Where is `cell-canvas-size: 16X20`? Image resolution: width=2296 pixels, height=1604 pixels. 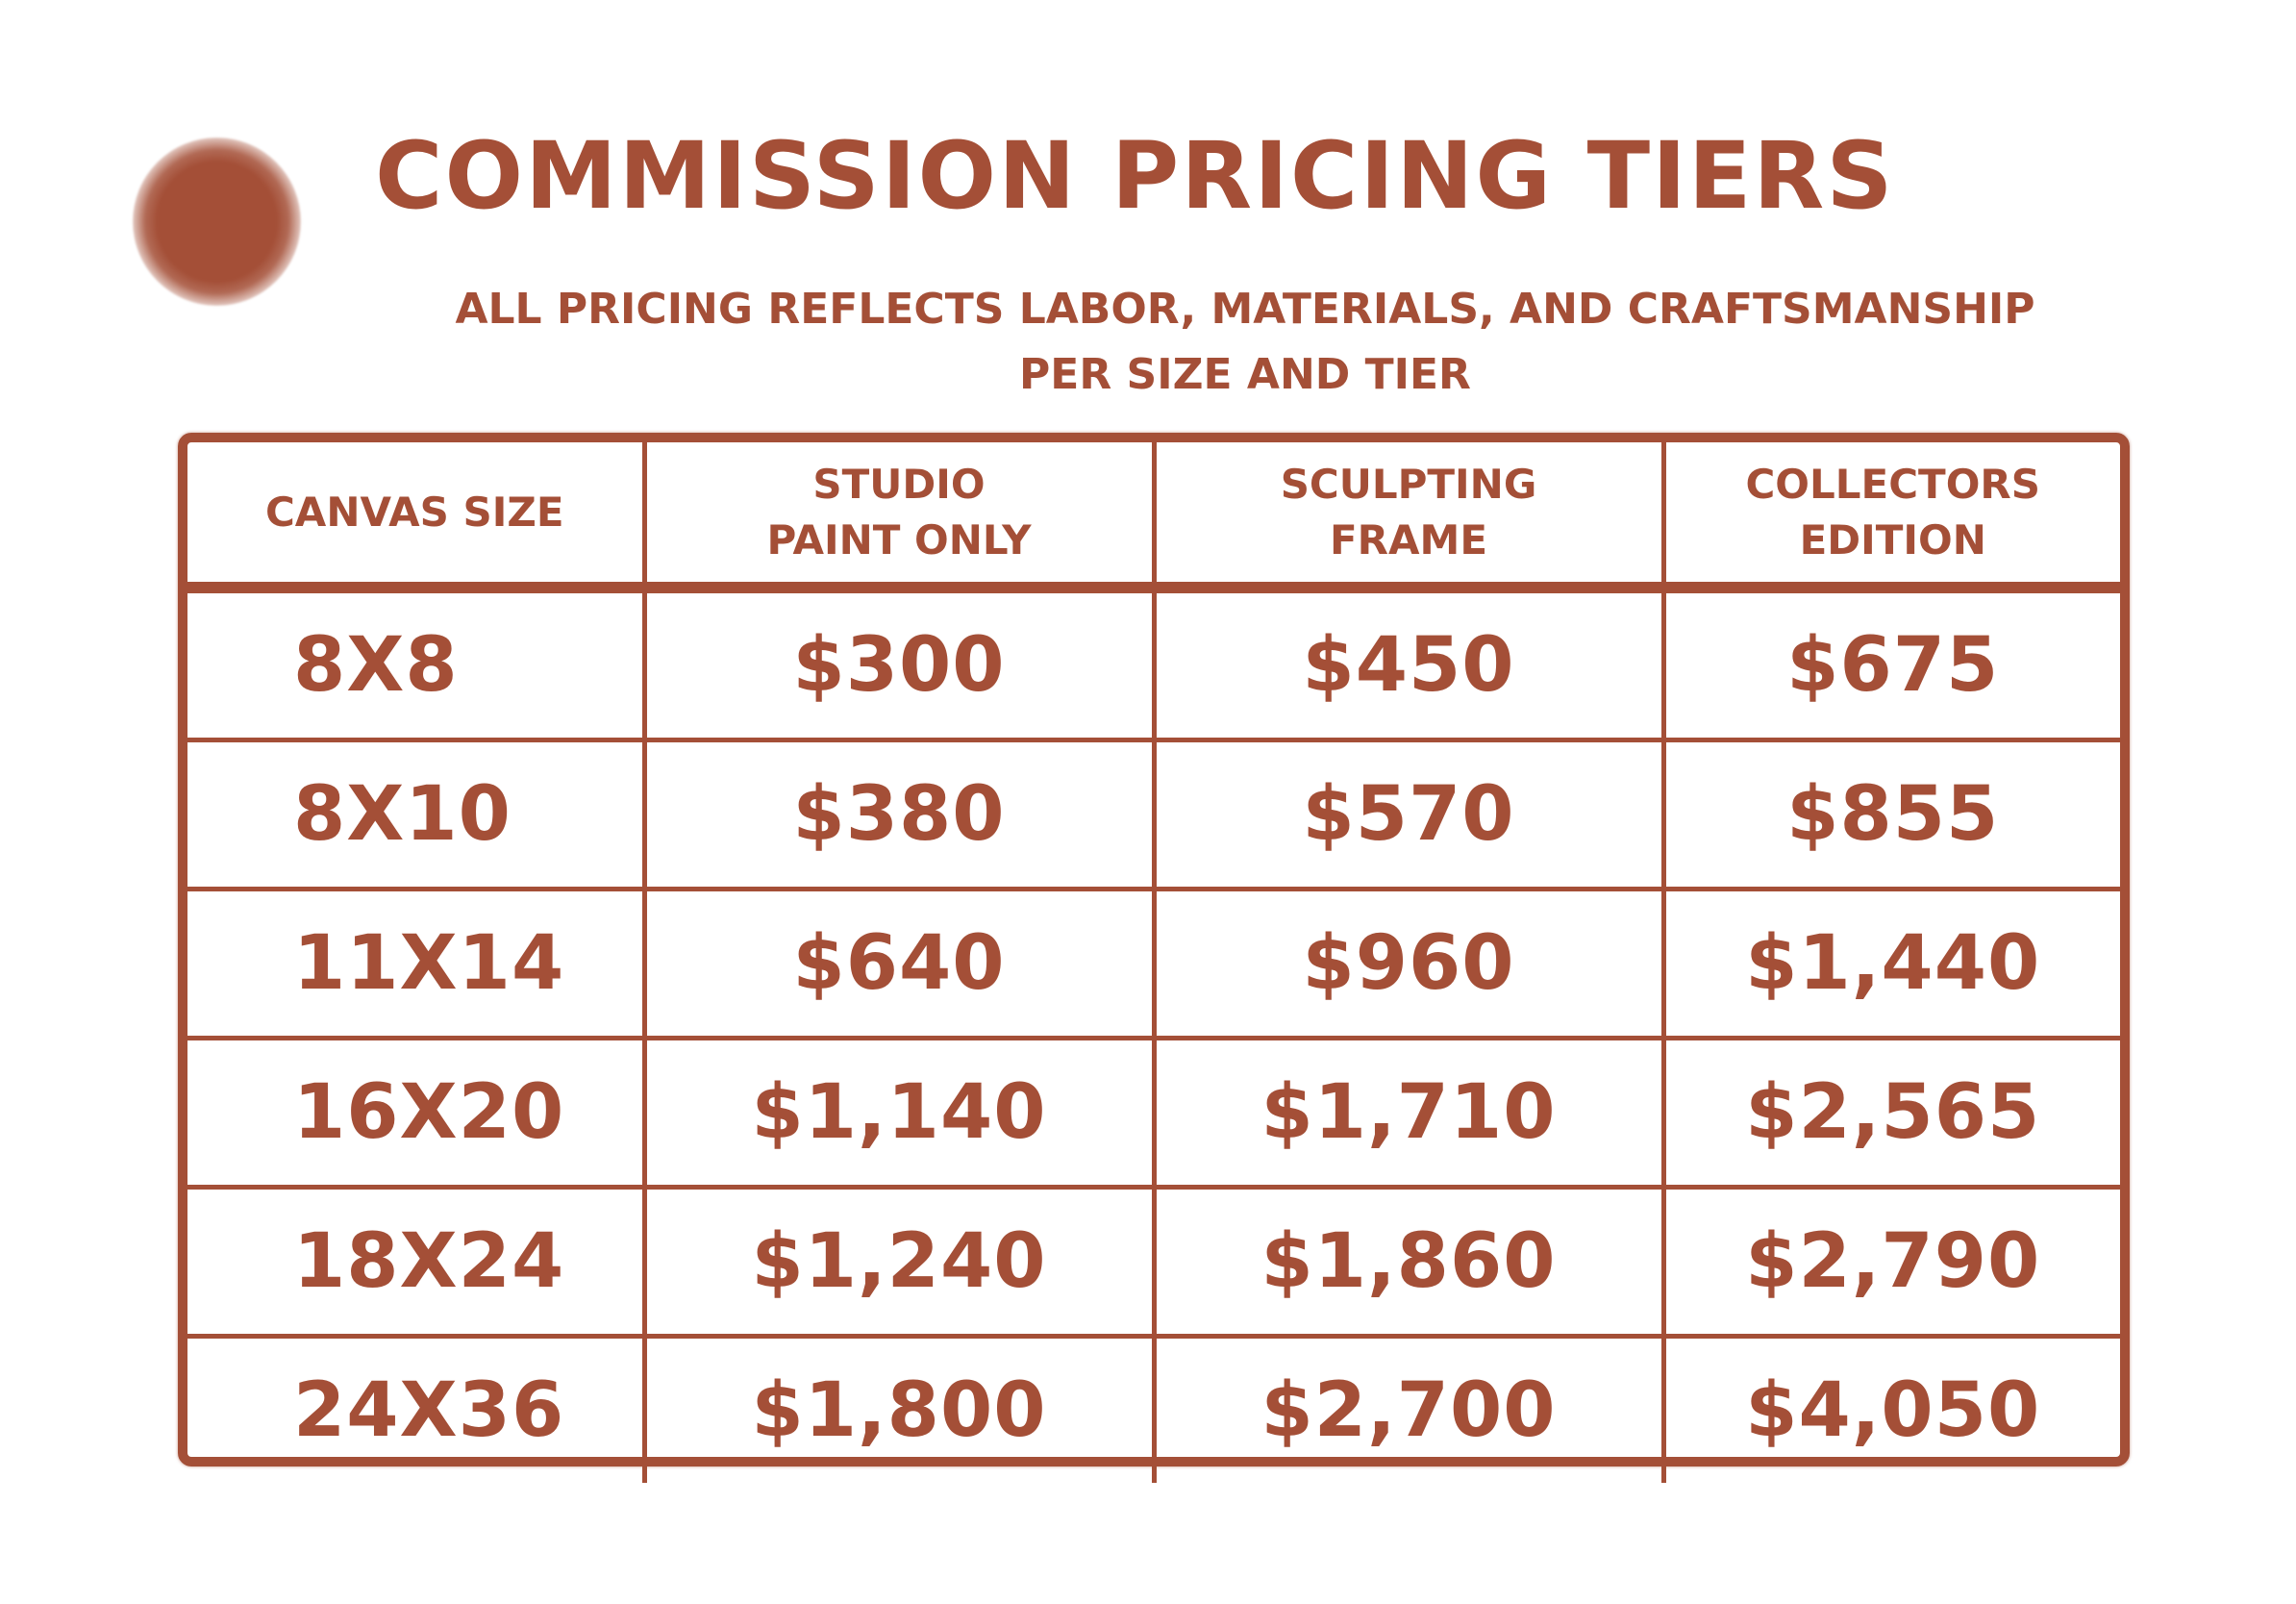
cell-canvas-size: 16X20 is located at coordinates (417, 1113).